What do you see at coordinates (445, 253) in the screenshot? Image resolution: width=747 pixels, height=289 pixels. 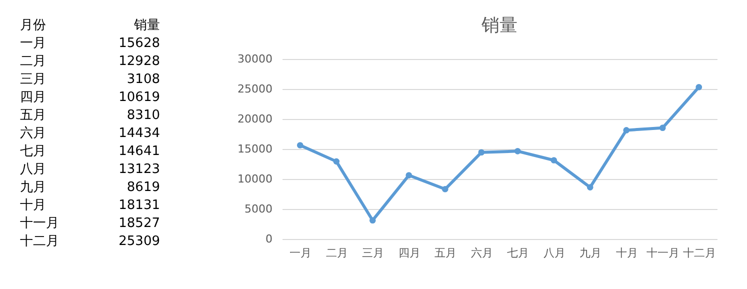 I see `x-tick-label: 五月` at bounding box center [445, 253].